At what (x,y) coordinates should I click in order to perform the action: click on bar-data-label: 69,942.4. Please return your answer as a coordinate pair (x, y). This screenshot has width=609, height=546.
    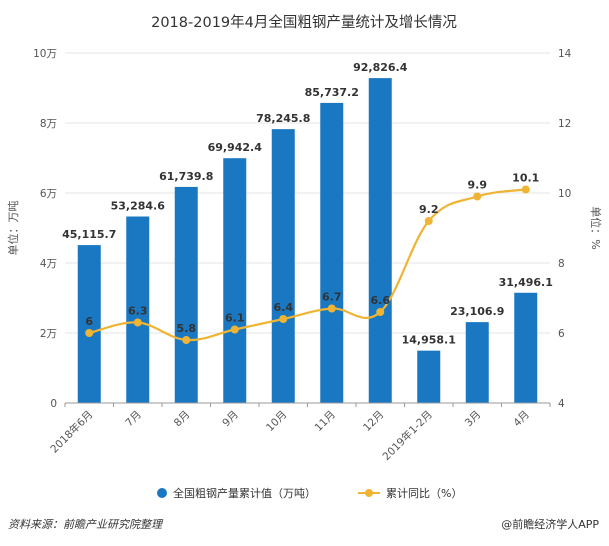
    Looking at the image, I should click on (235, 147).